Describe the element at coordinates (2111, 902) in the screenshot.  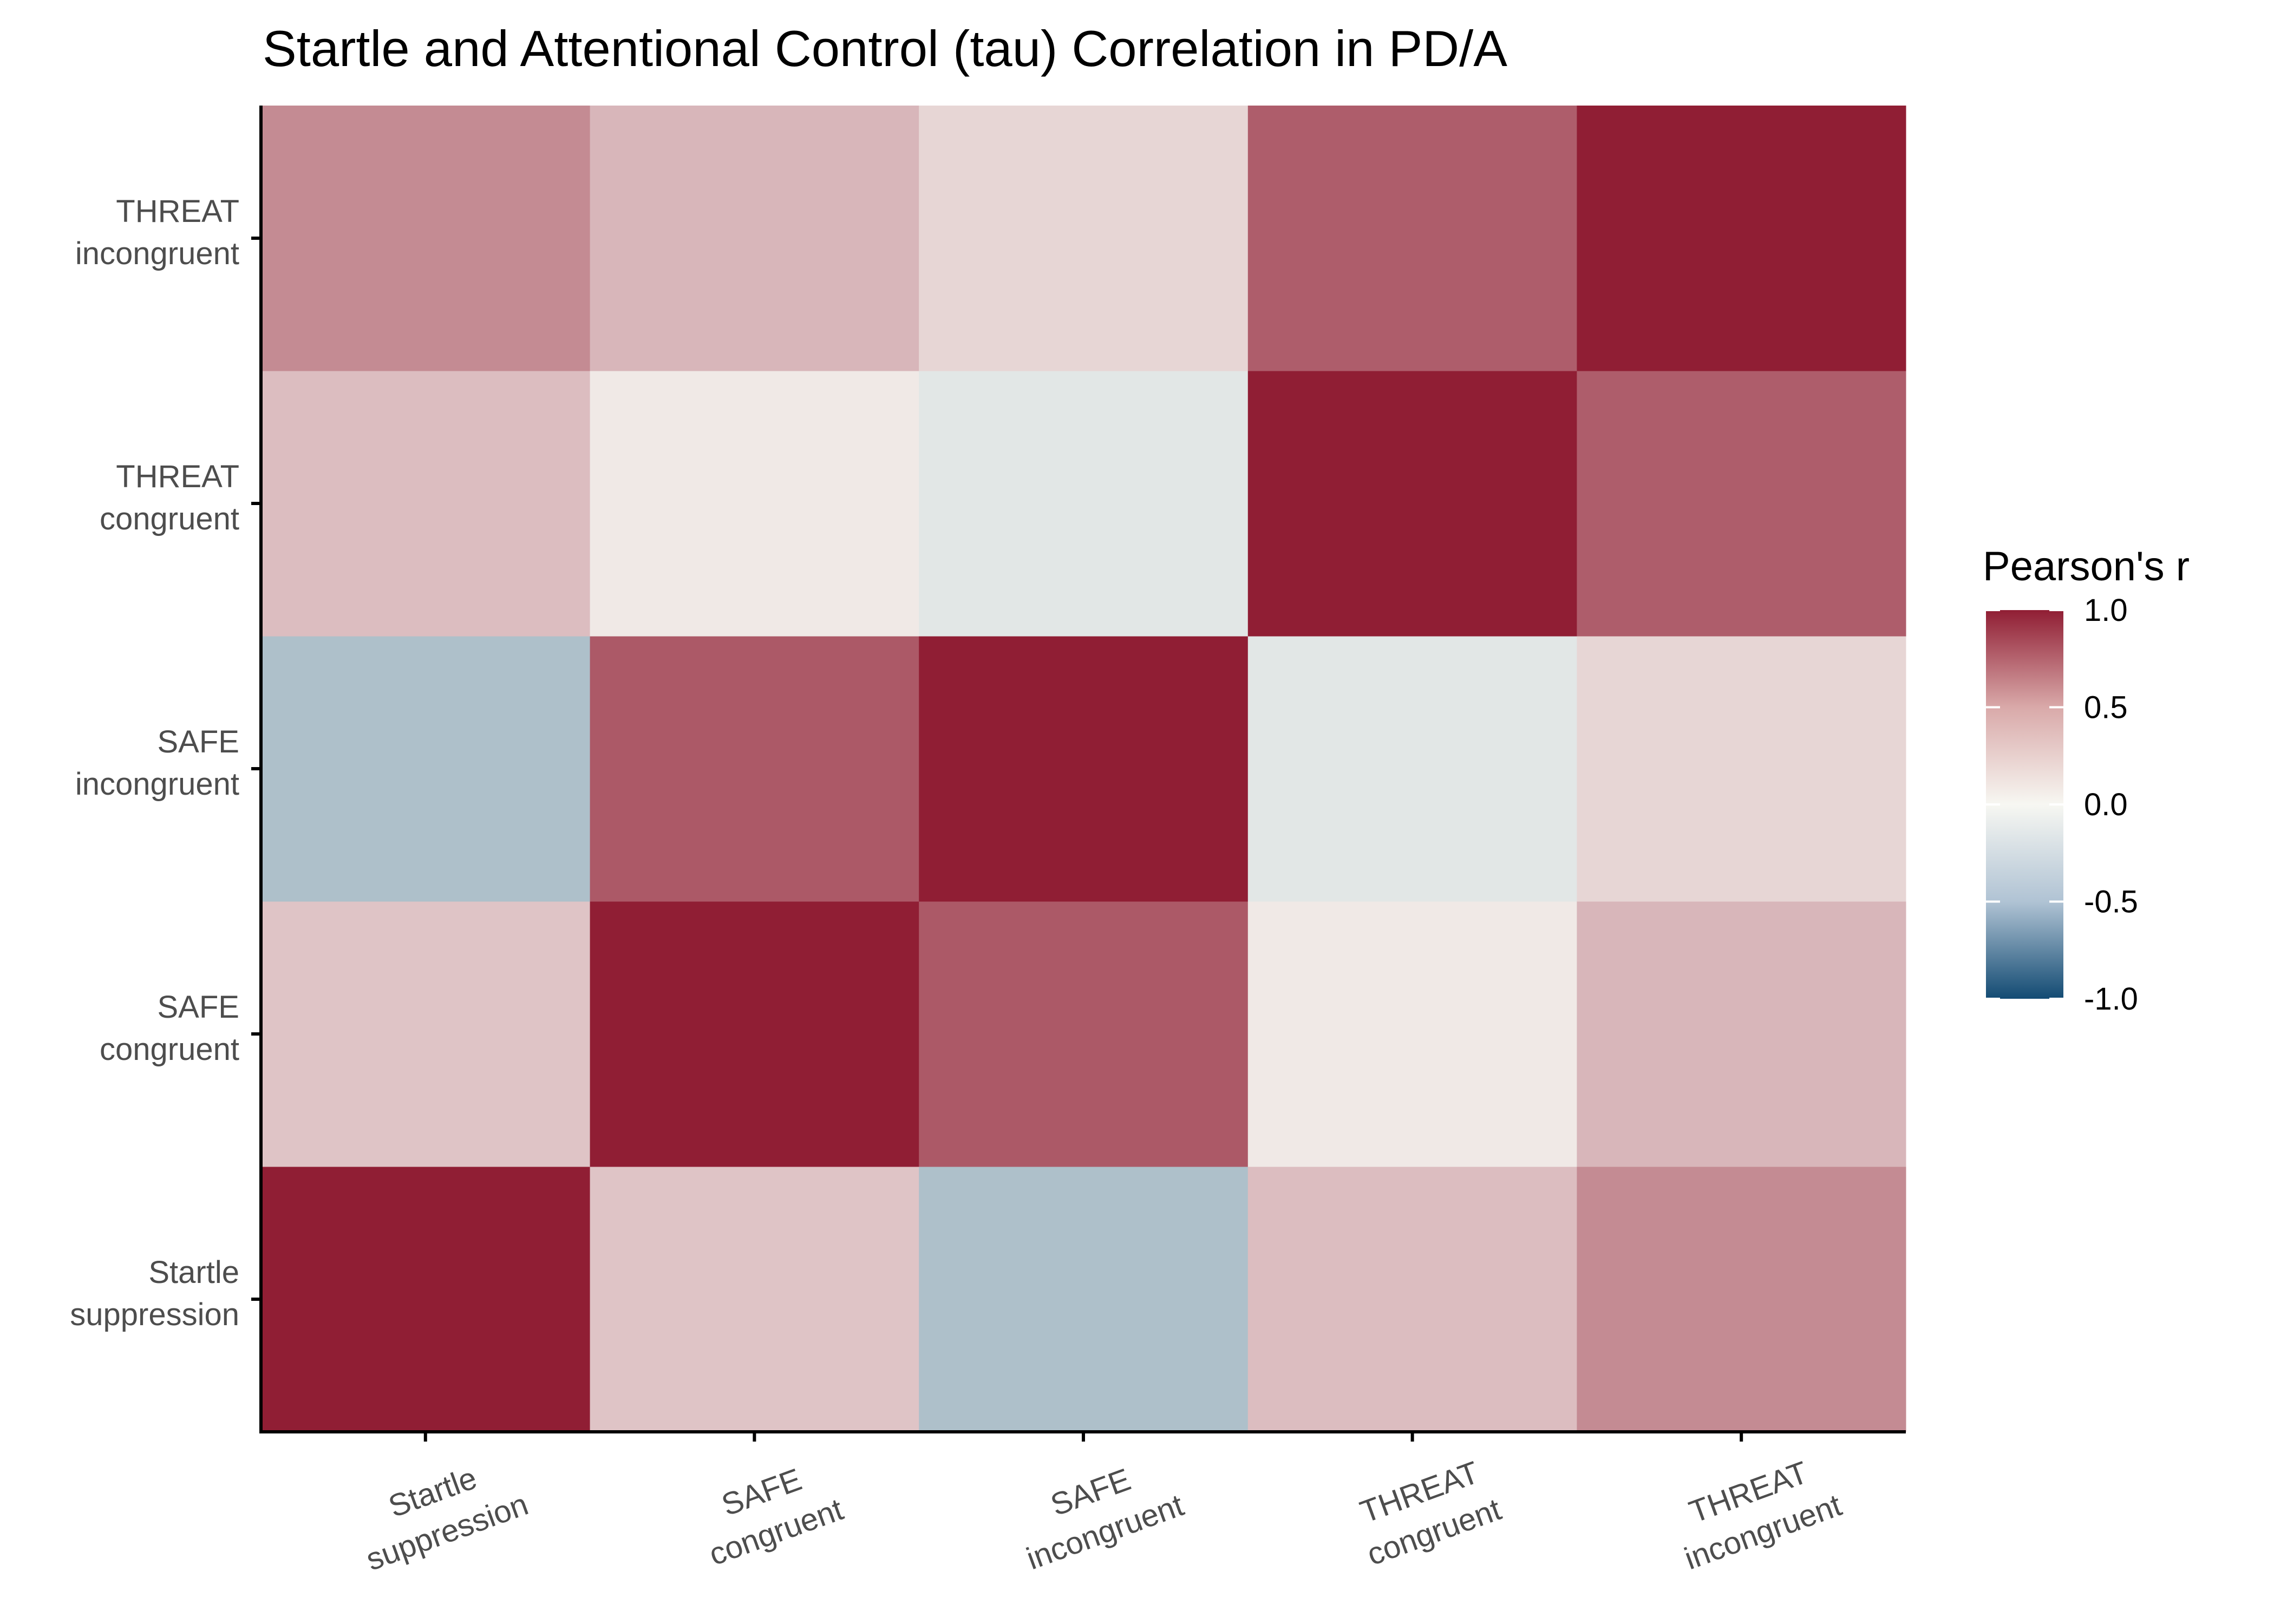
I see `legend-tick-label: -0.5` at that location.